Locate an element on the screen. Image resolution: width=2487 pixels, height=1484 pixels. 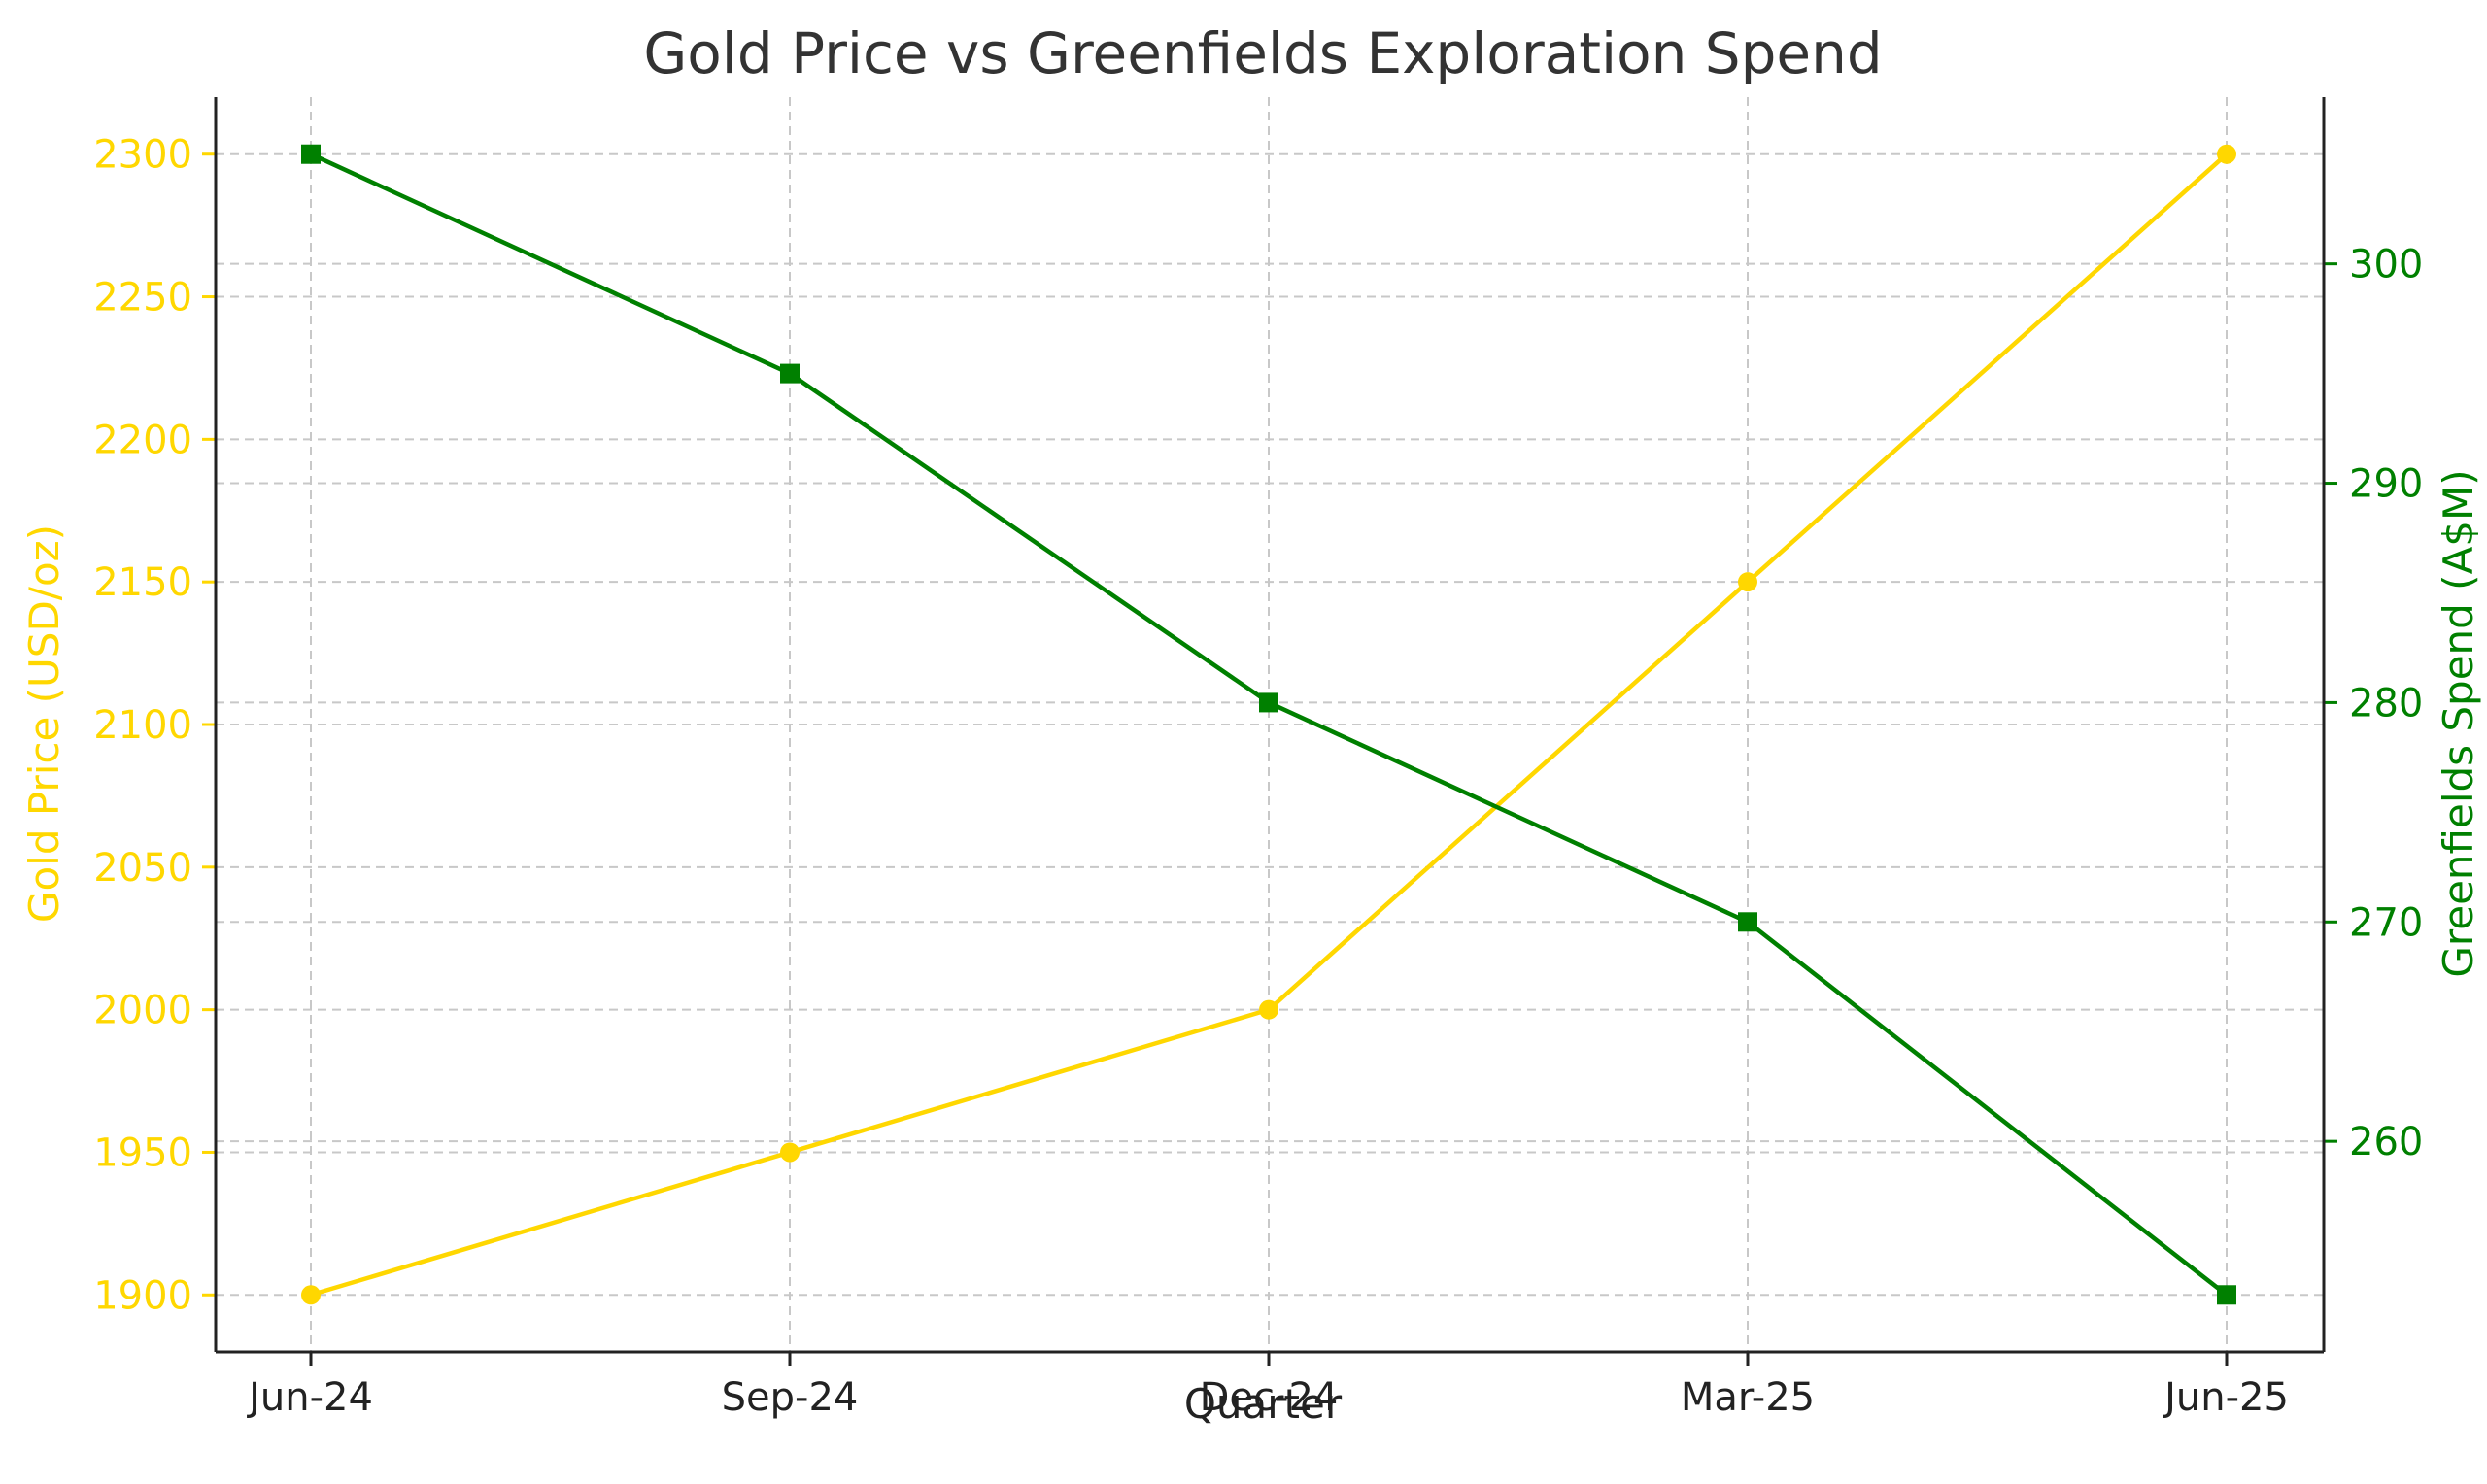
left-y-tick-label: 2300 is located at coordinates (142, 155).